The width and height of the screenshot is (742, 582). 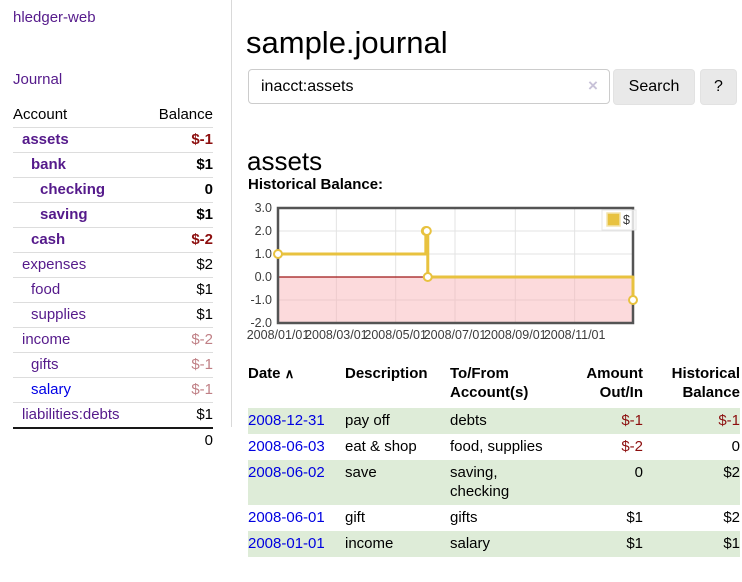 What do you see at coordinates (286, 543) in the screenshot?
I see `txn-date-link: 2008-01-01` at bounding box center [286, 543].